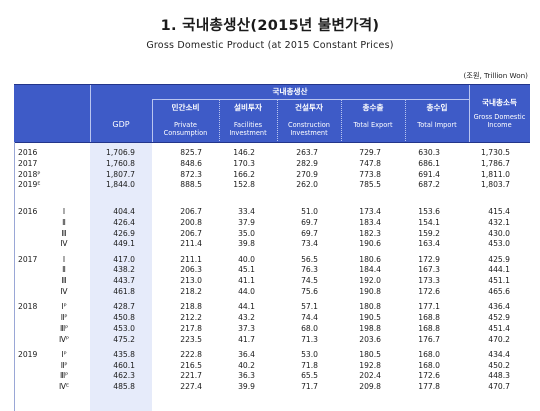  I want to click on cell-total-import: 168.8, so click(429, 317).